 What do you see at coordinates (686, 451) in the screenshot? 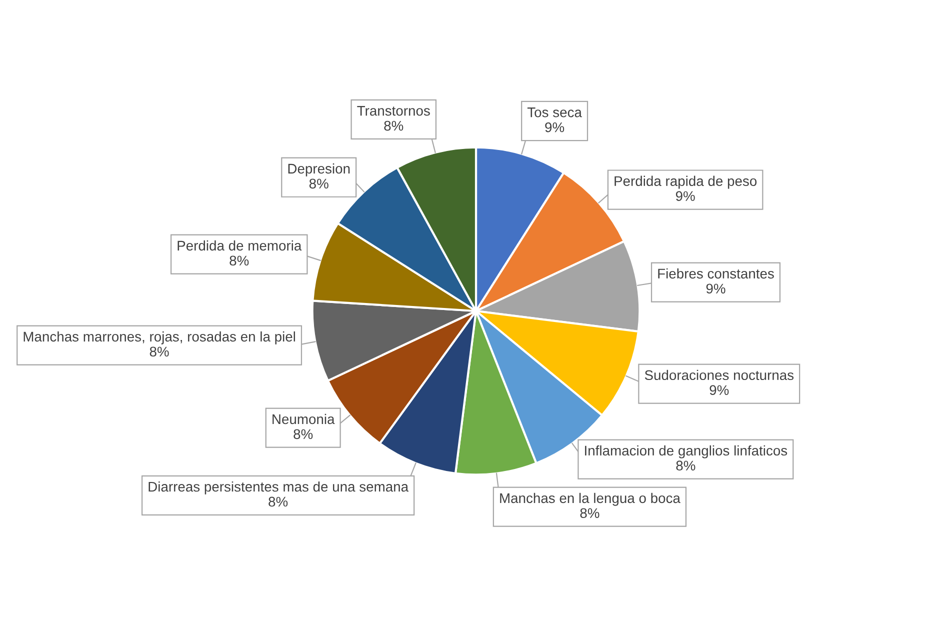
I see `slice-label: Inflamacion de ganglios linfaticos` at bounding box center [686, 451].